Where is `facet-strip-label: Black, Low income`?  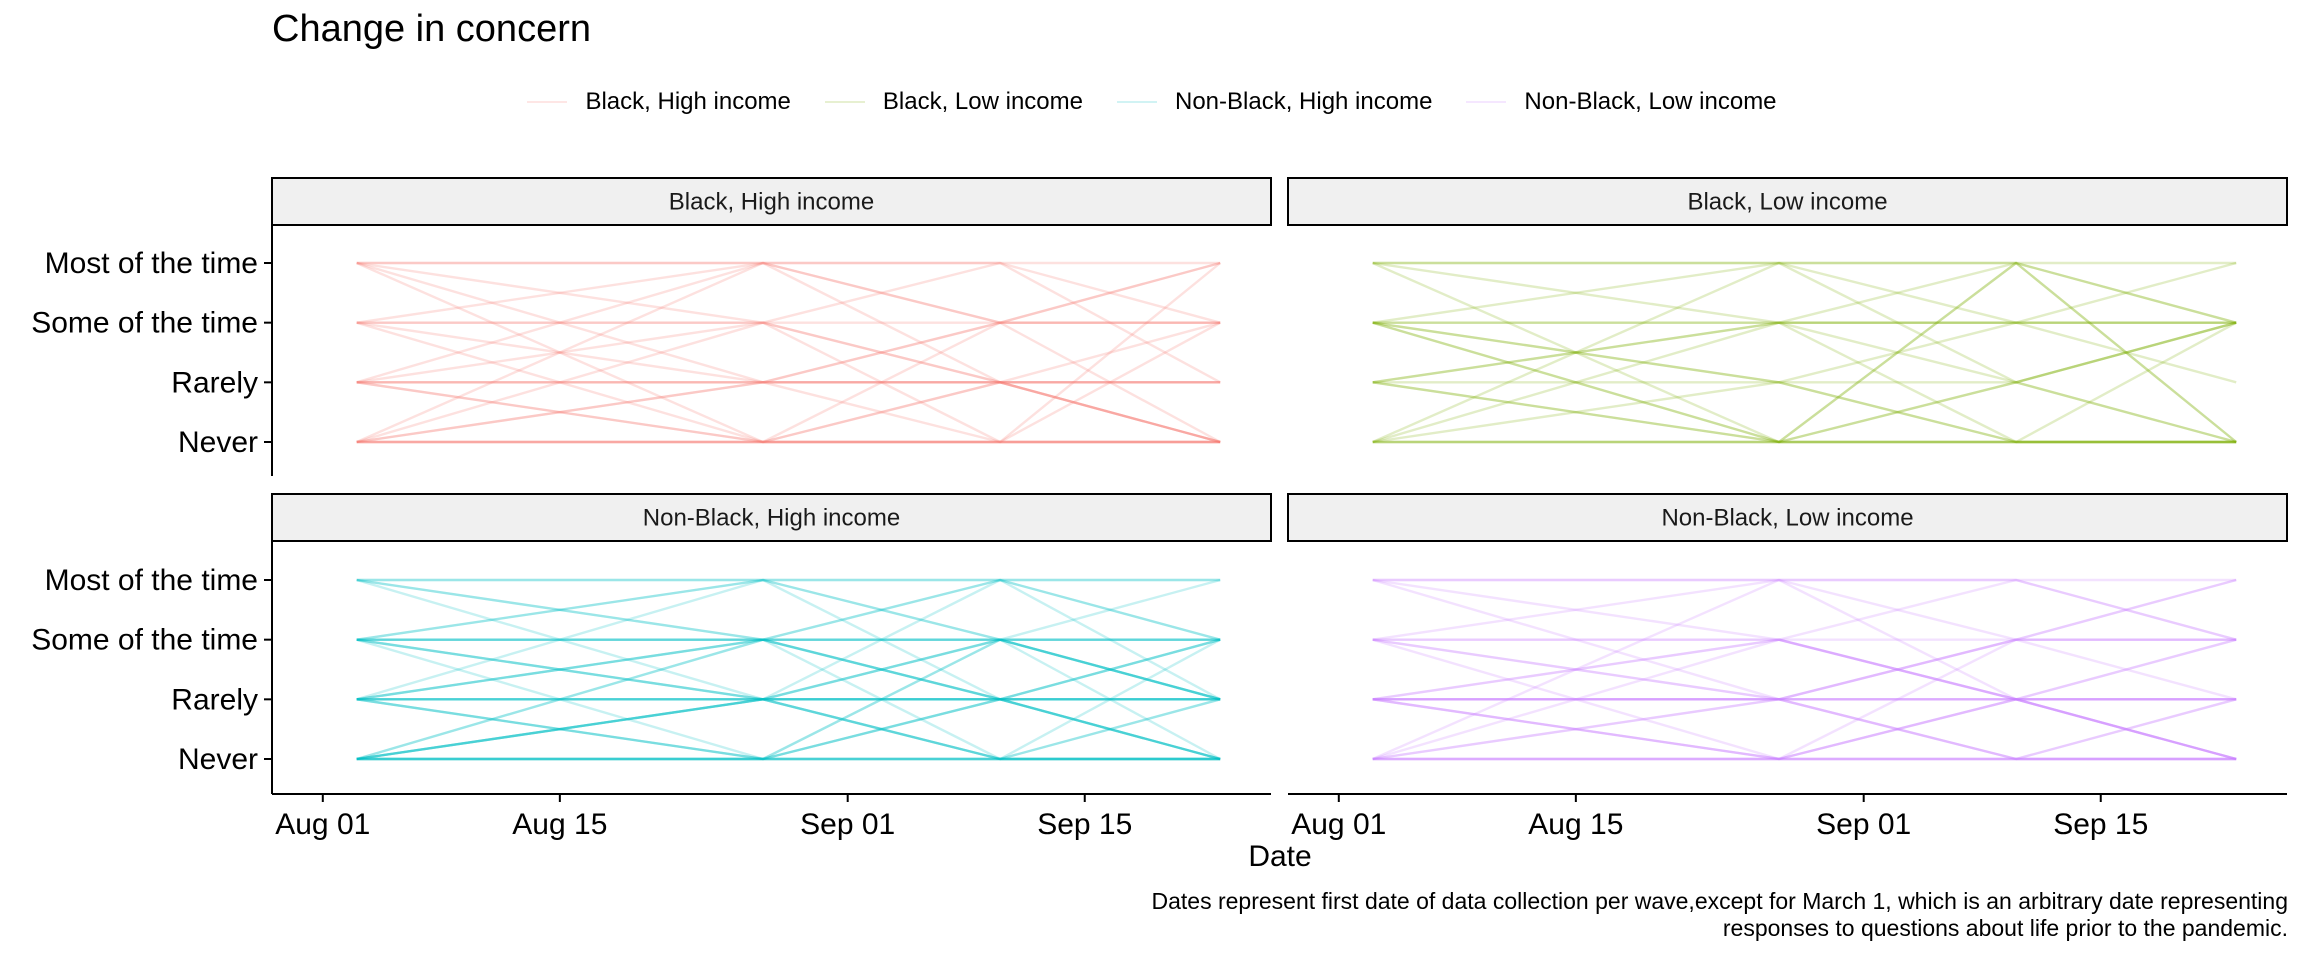 facet-strip-label: Black, Low income is located at coordinates (1787, 202).